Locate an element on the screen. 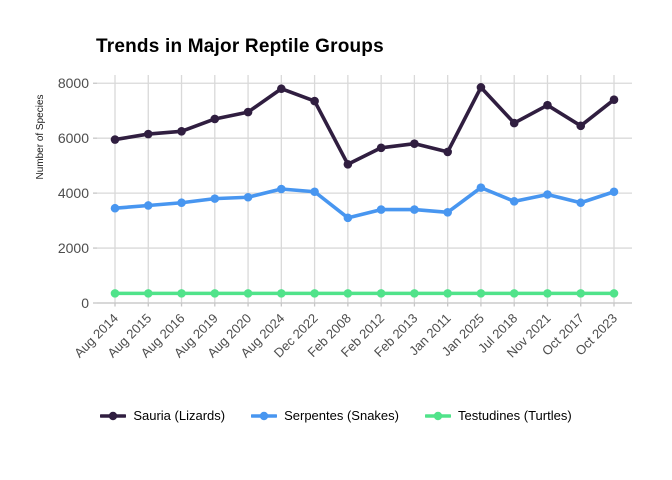 The image size is (672, 480). legend-label-sauria: Sauria (Lizards) is located at coordinates (179, 415).